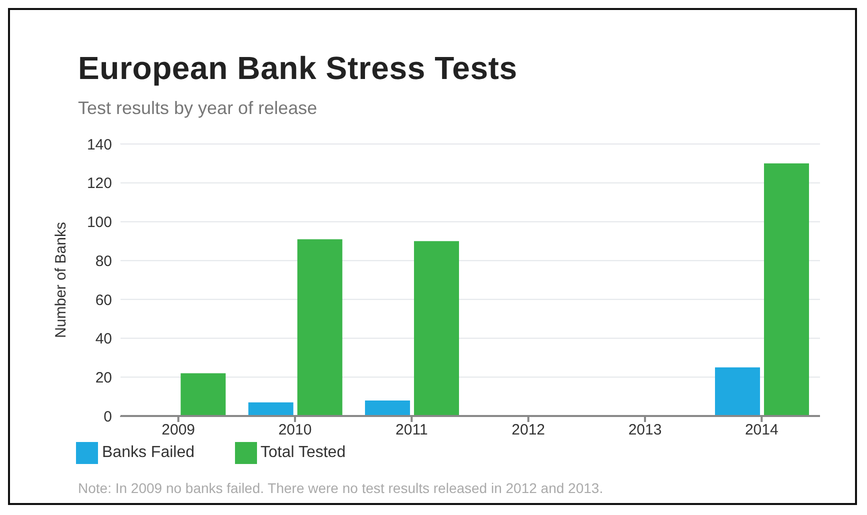  What do you see at coordinates (99, 145) in the screenshot?
I see `y-tick-label: 140` at bounding box center [99, 145].